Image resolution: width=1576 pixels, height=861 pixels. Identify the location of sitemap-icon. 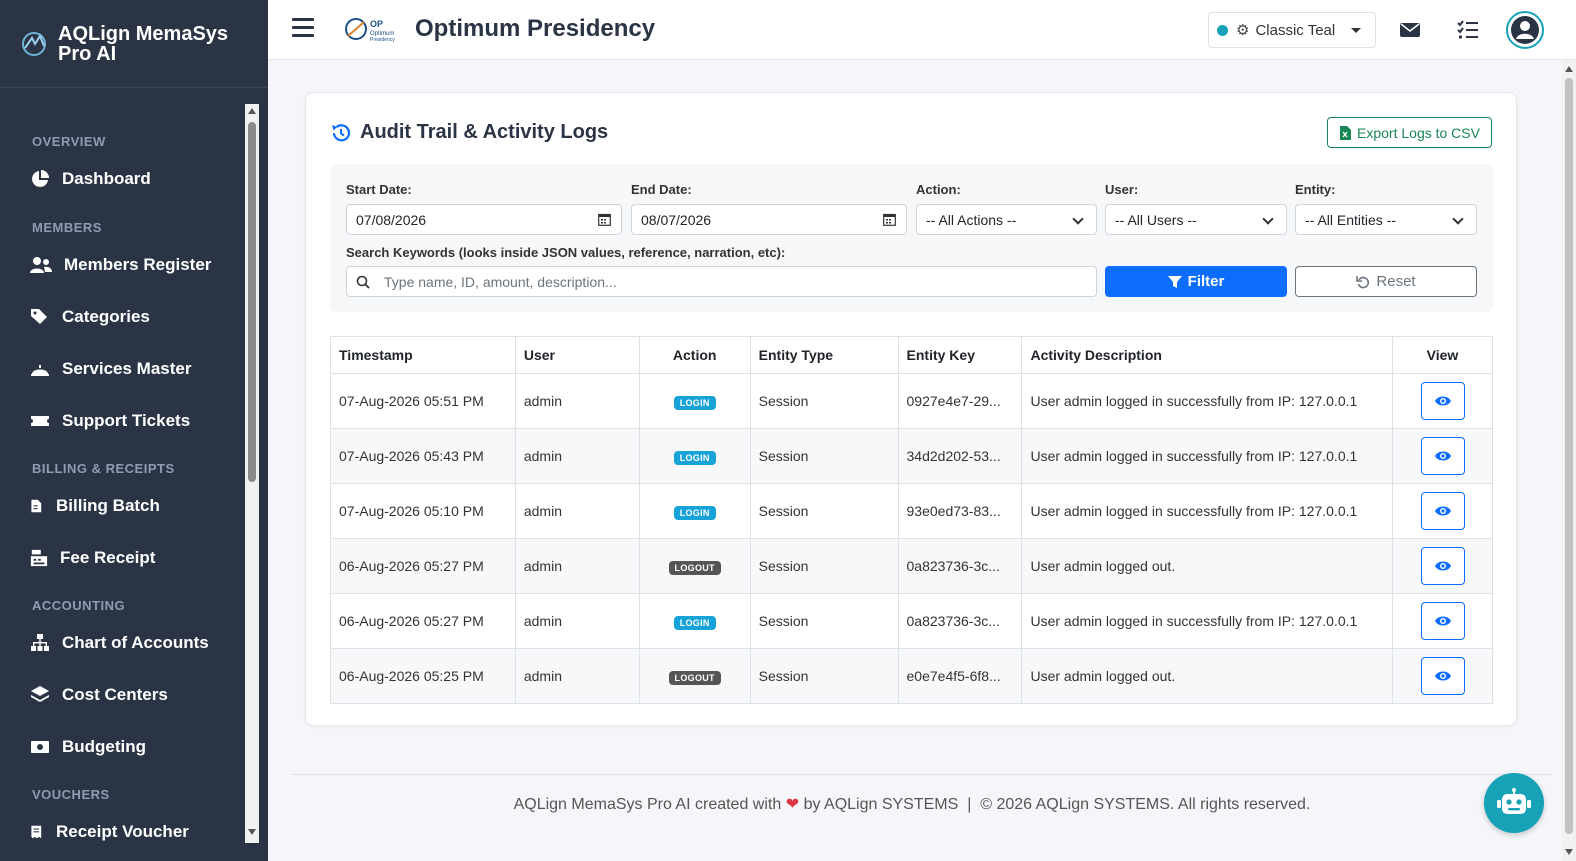
(40, 642).